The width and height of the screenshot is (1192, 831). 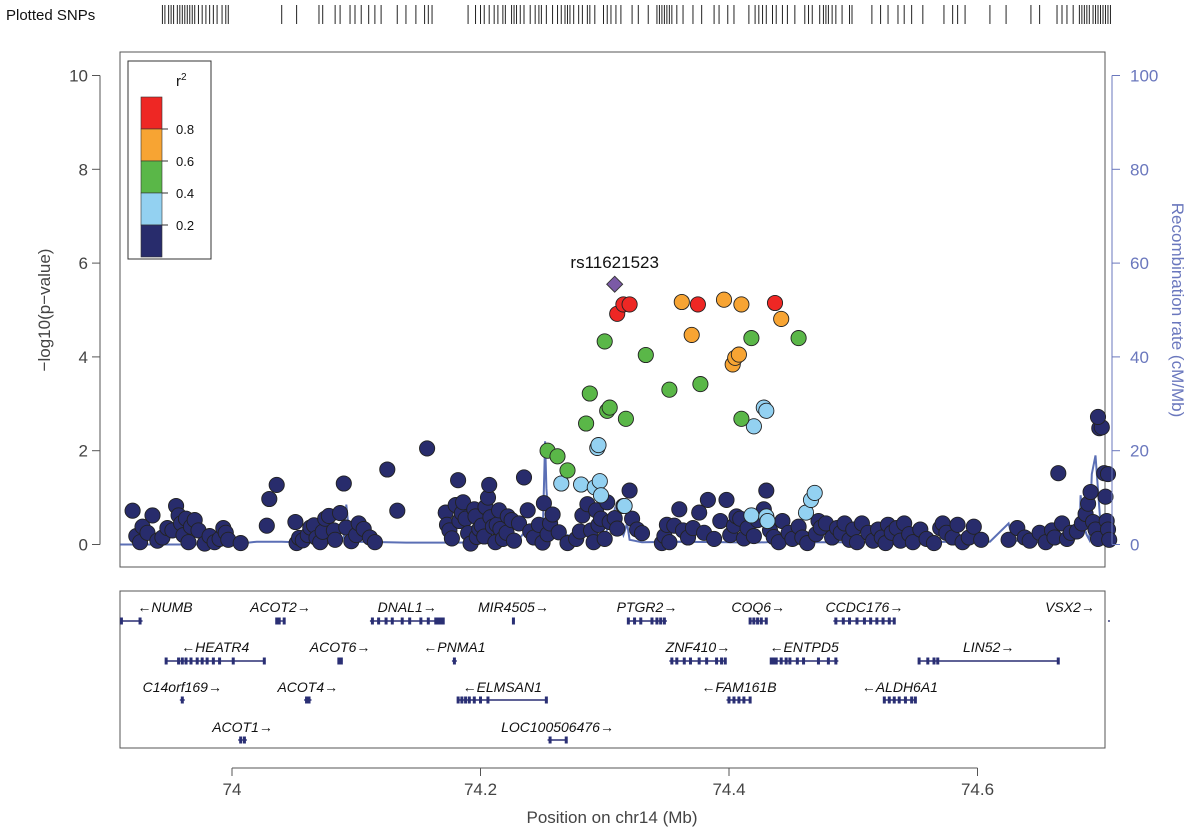 What do you see at coordinates (865, 607) in the screenshot?
I see `gene-label: CCDC176→` at bounding box center [865, 607].